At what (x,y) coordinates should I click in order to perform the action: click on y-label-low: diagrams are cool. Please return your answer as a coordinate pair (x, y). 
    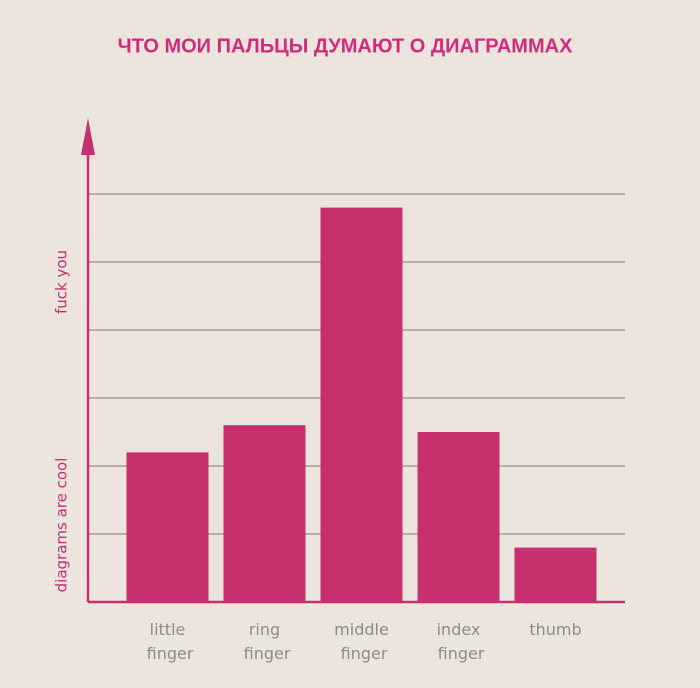
    Looking at the image, I should click on (62, 525).